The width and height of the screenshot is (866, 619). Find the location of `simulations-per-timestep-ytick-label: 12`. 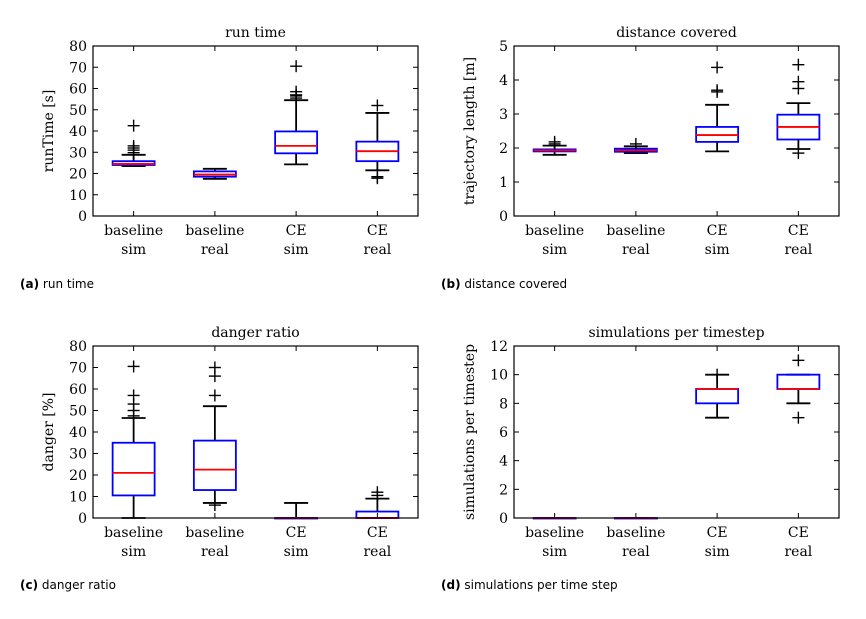

simulations-per-timestep-ytick-label: 12 is located at coordinates (499, 347).